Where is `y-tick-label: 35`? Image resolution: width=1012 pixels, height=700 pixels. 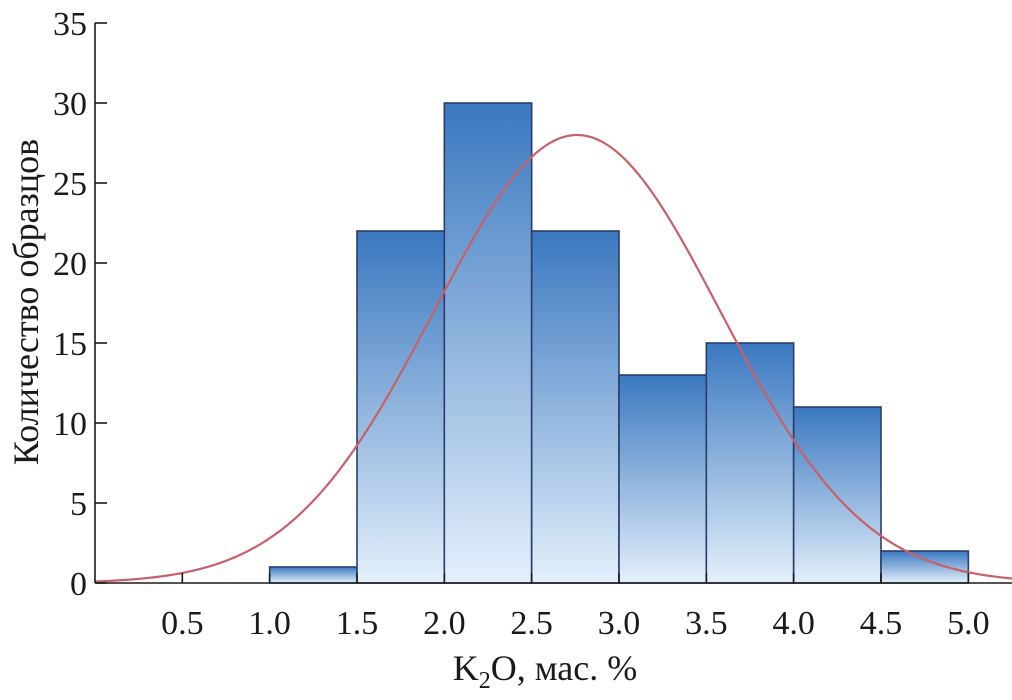
y-tick-label: 35 is located at coordinates (70, 24).